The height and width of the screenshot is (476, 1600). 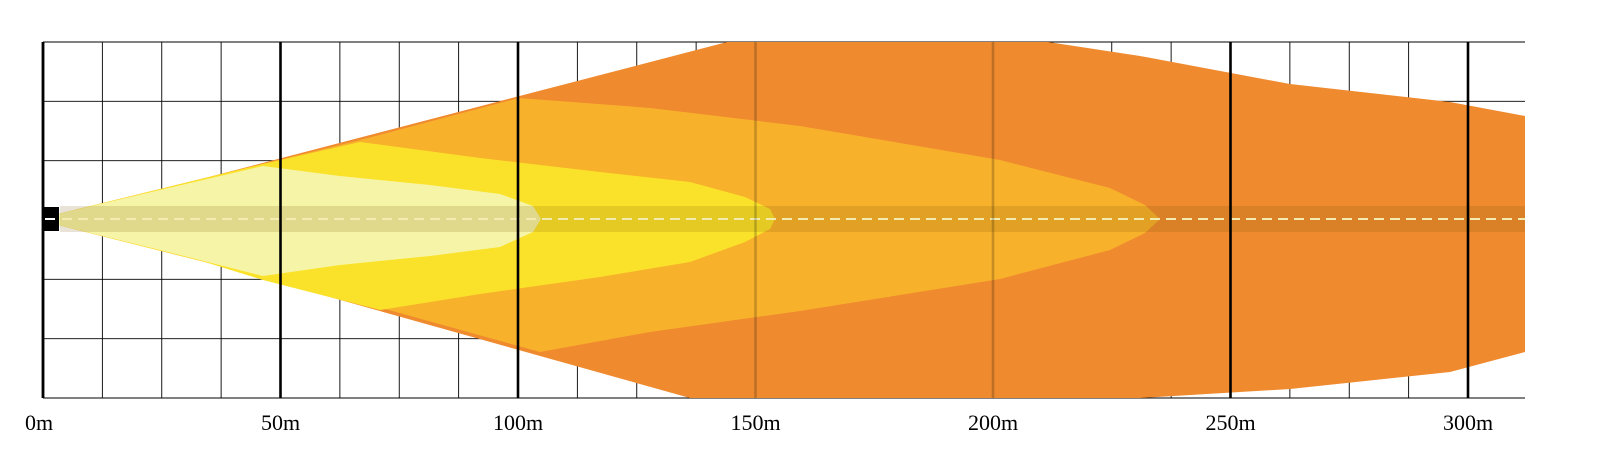 What do you see at coordinates (993, 422) in the screenshot?
I see `x-tick-label: 200m` at bounding box center [993, 422].